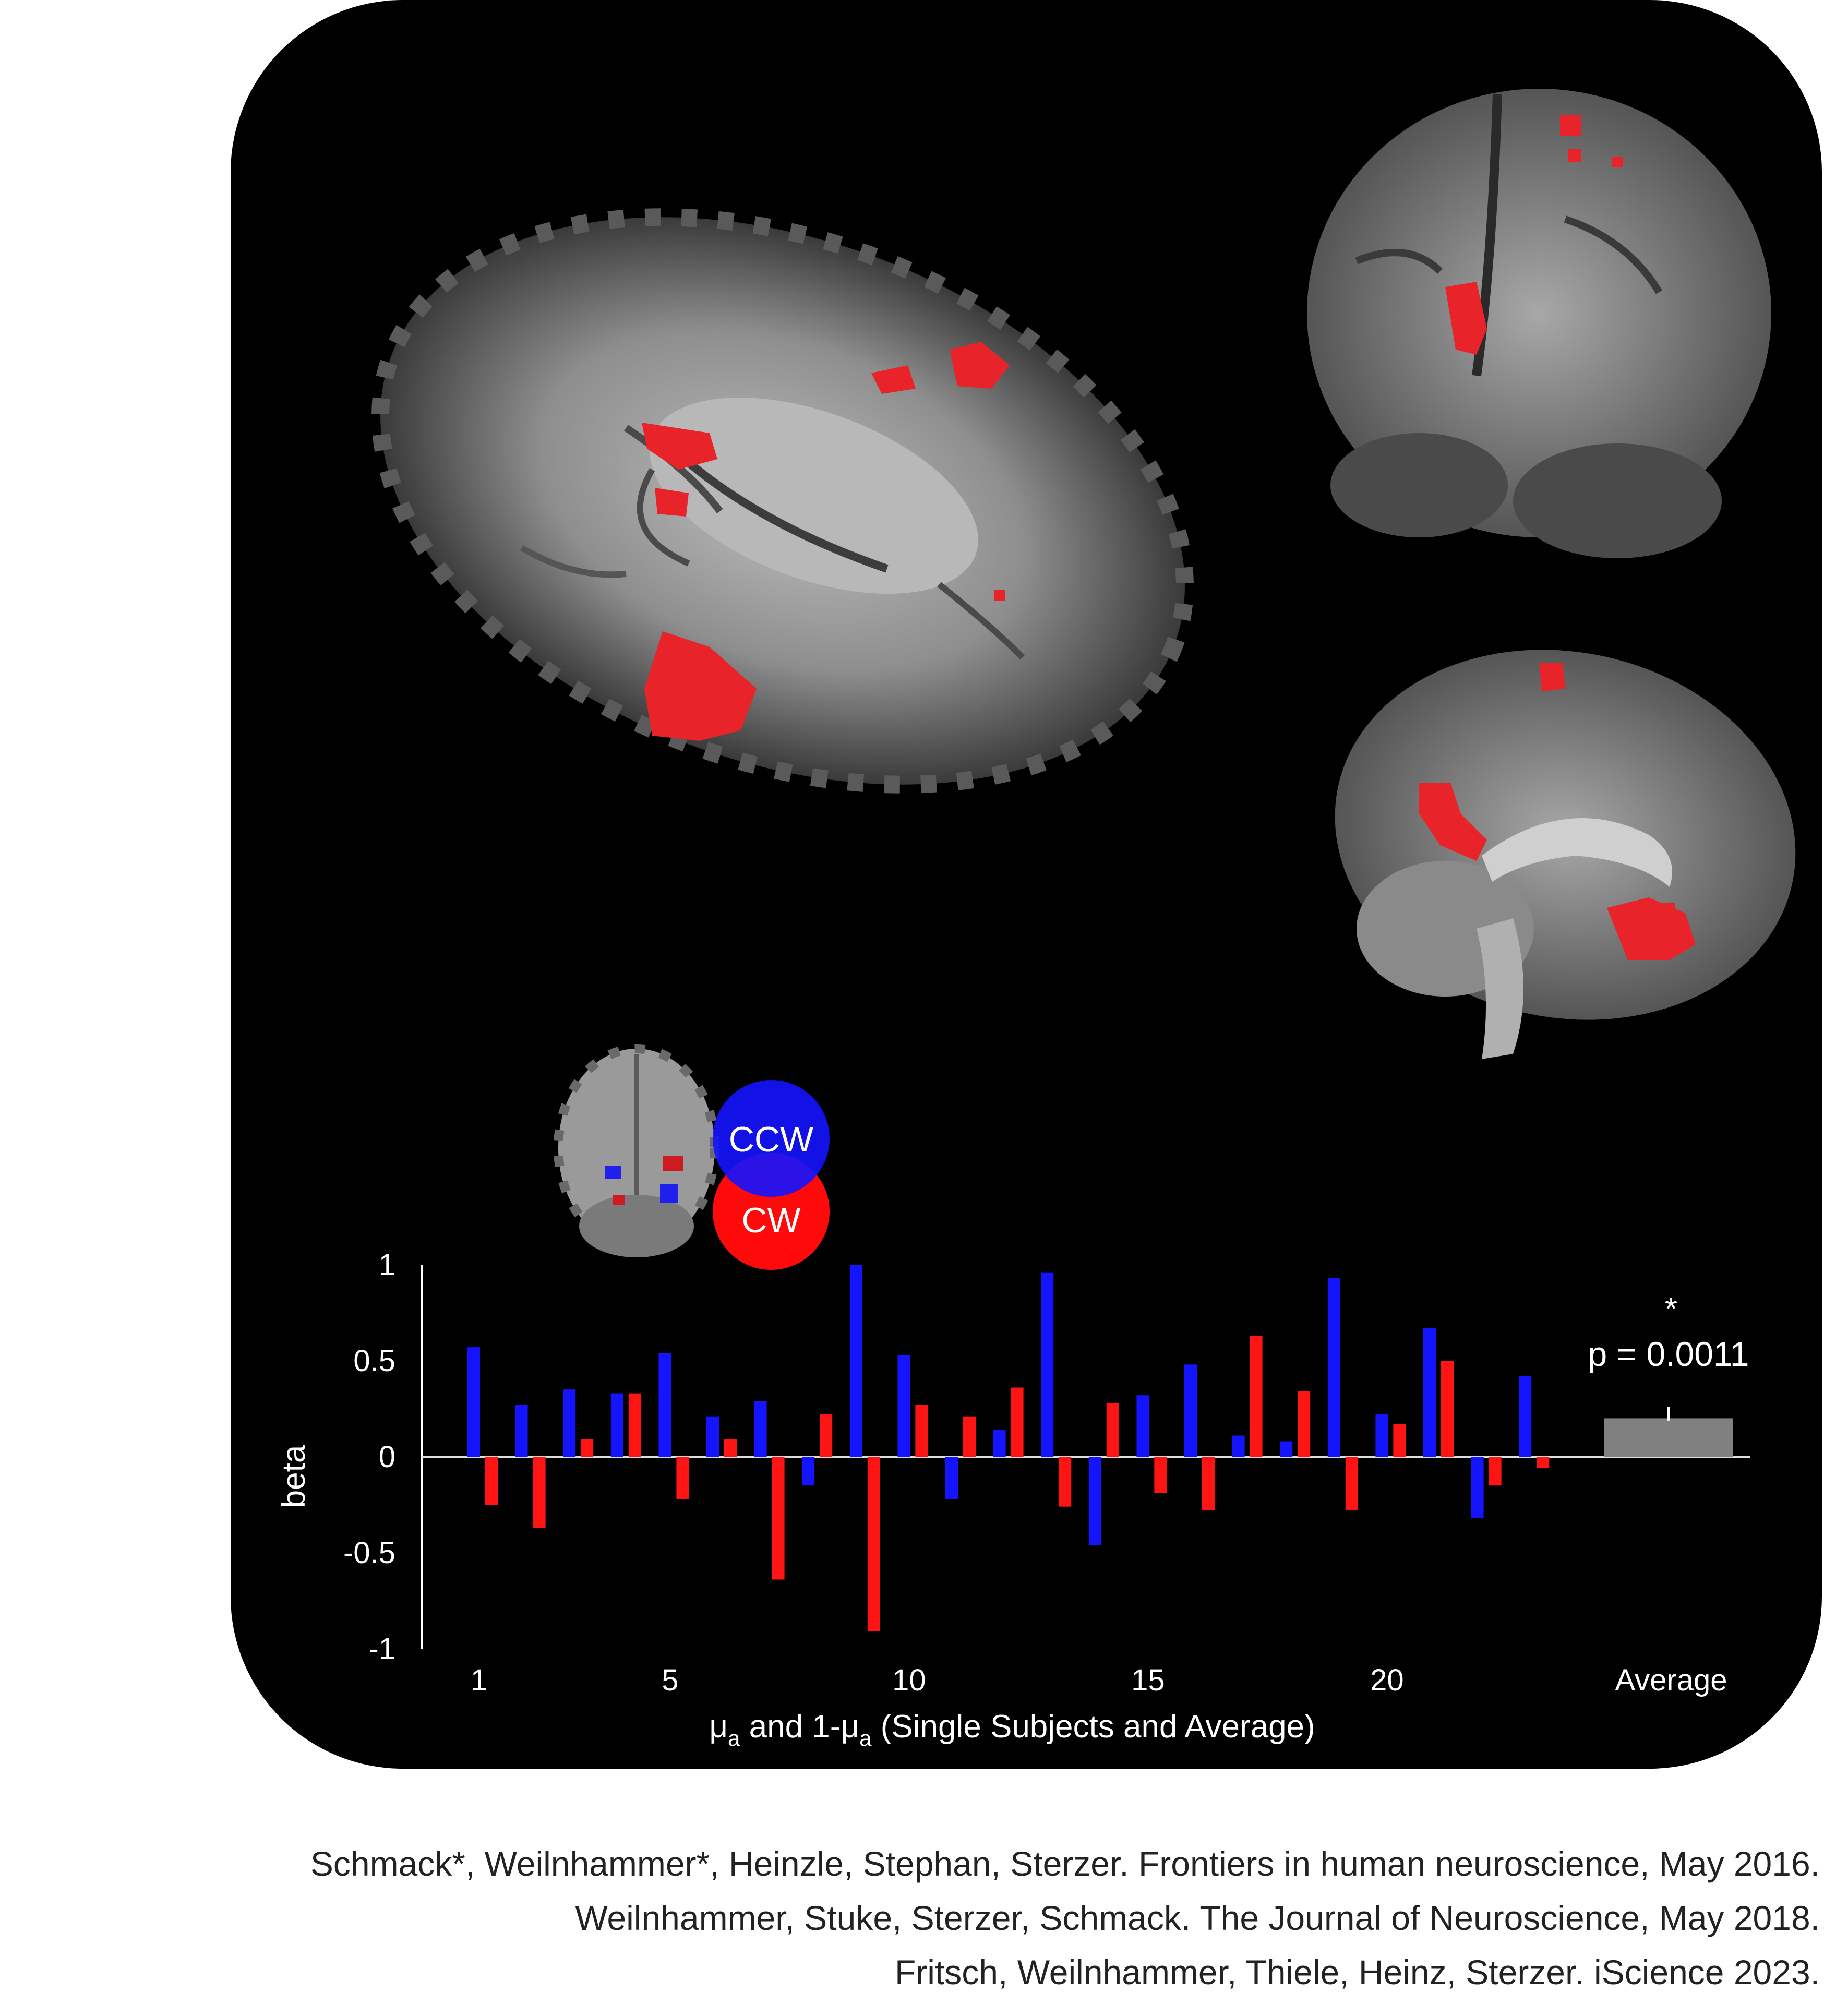  What do you see at coordinates (387, 1265) in the screenshot?
I see `y-tick-label: 1` at bounding box center [387, 1265].